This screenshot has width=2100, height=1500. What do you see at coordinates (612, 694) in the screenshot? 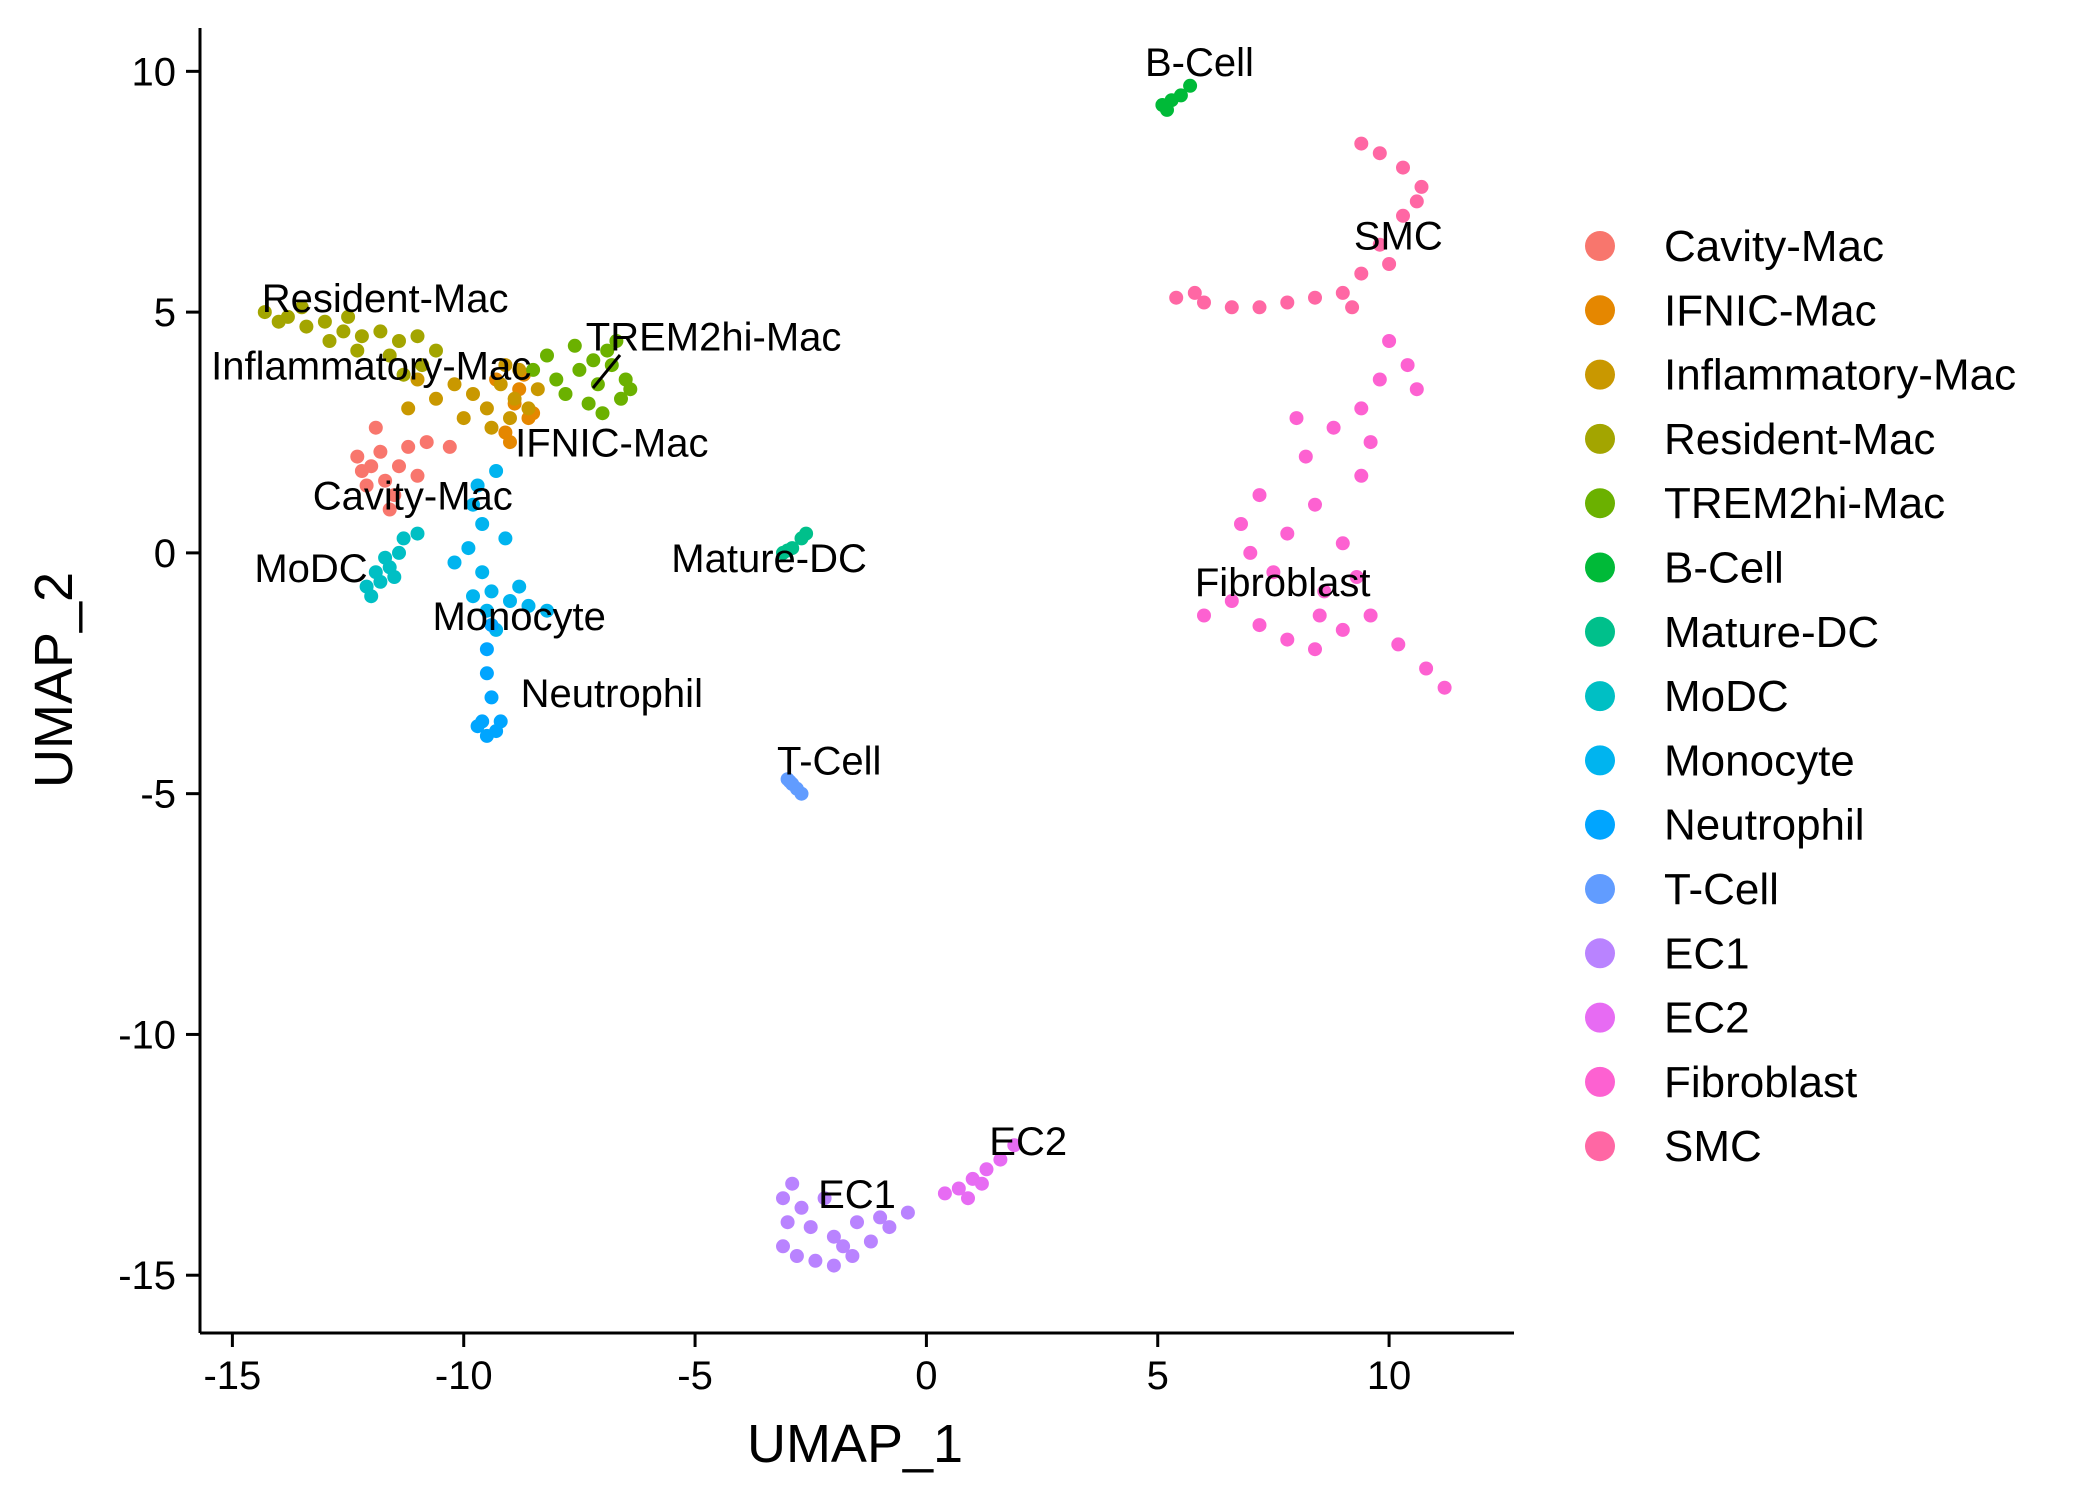
I see `cluster-label-neutrophil: Neutrophil` at bounding box center [612, 694].